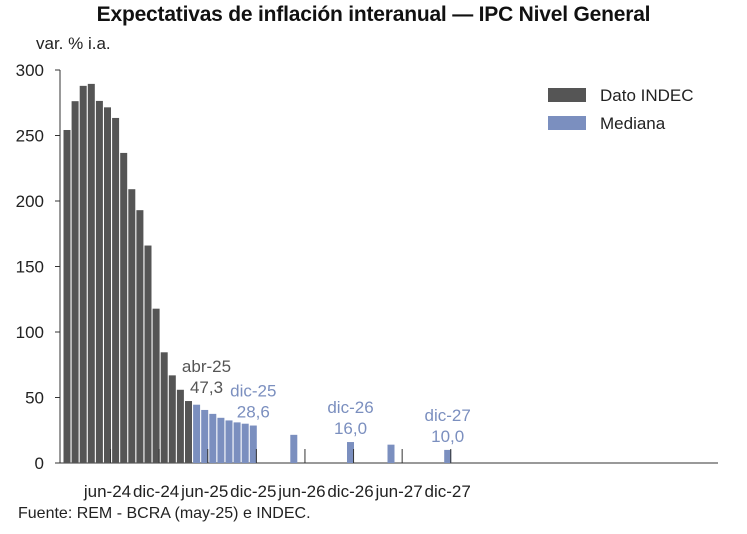 This screenshot has width=747, height=534. I want to click on legend-swatch-mediana, so click(567, 123).